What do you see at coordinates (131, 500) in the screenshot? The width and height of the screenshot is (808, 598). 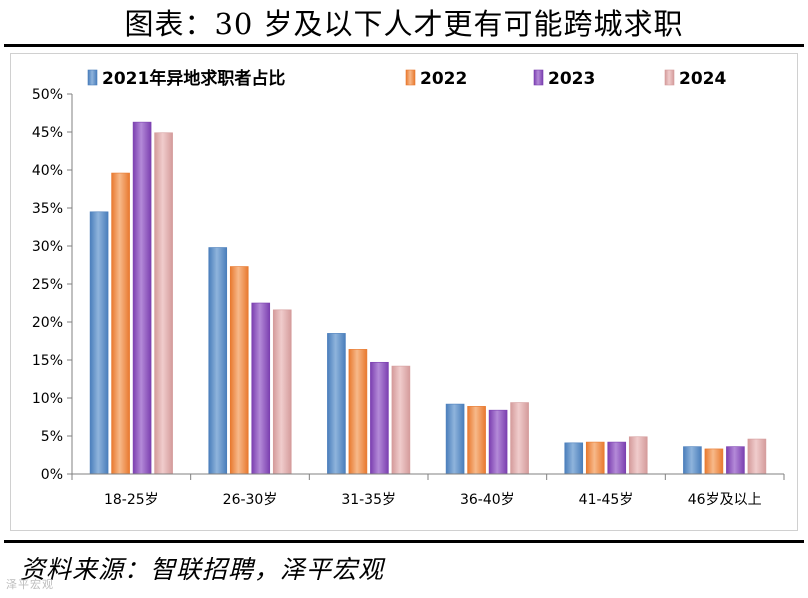 I see `x-tick-label: 18-25岁` at bounding box center [131, 500].